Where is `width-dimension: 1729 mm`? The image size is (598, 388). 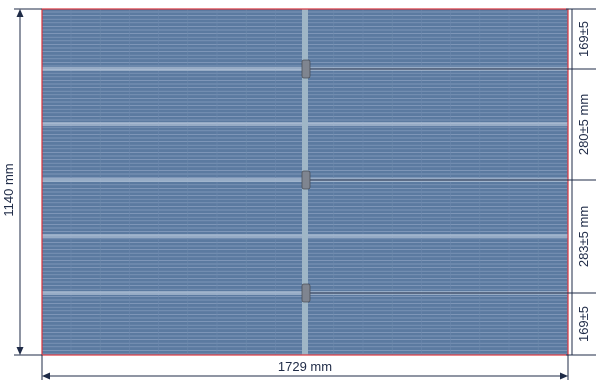 width-dimension: 1729 mm is located at coordinates (305, 367).